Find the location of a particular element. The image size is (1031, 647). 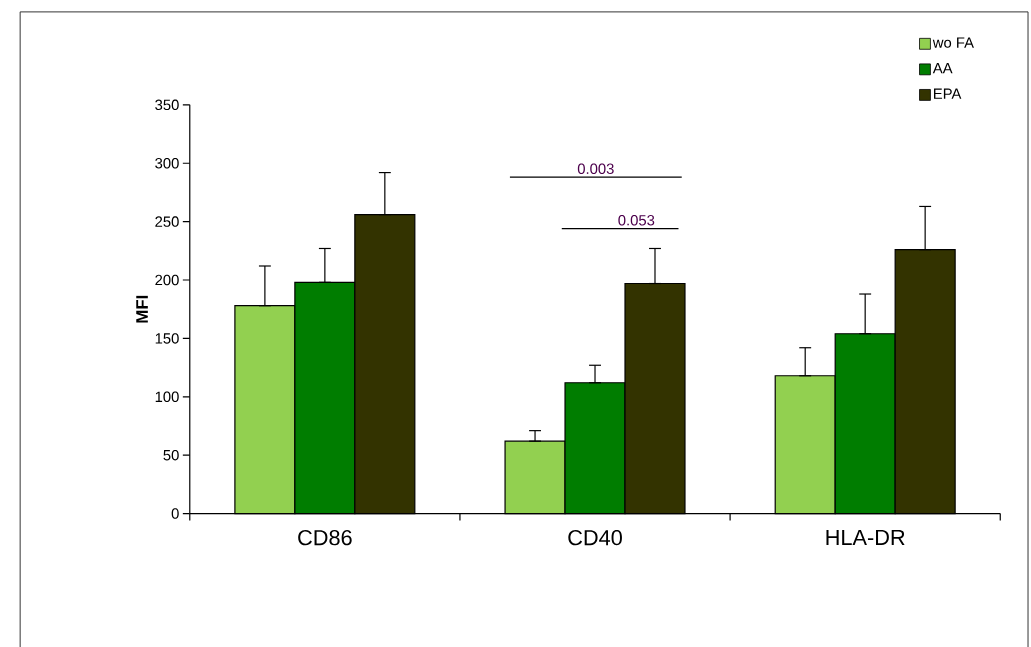

y-tick-label: 100 is located at coordinates (167, 397).